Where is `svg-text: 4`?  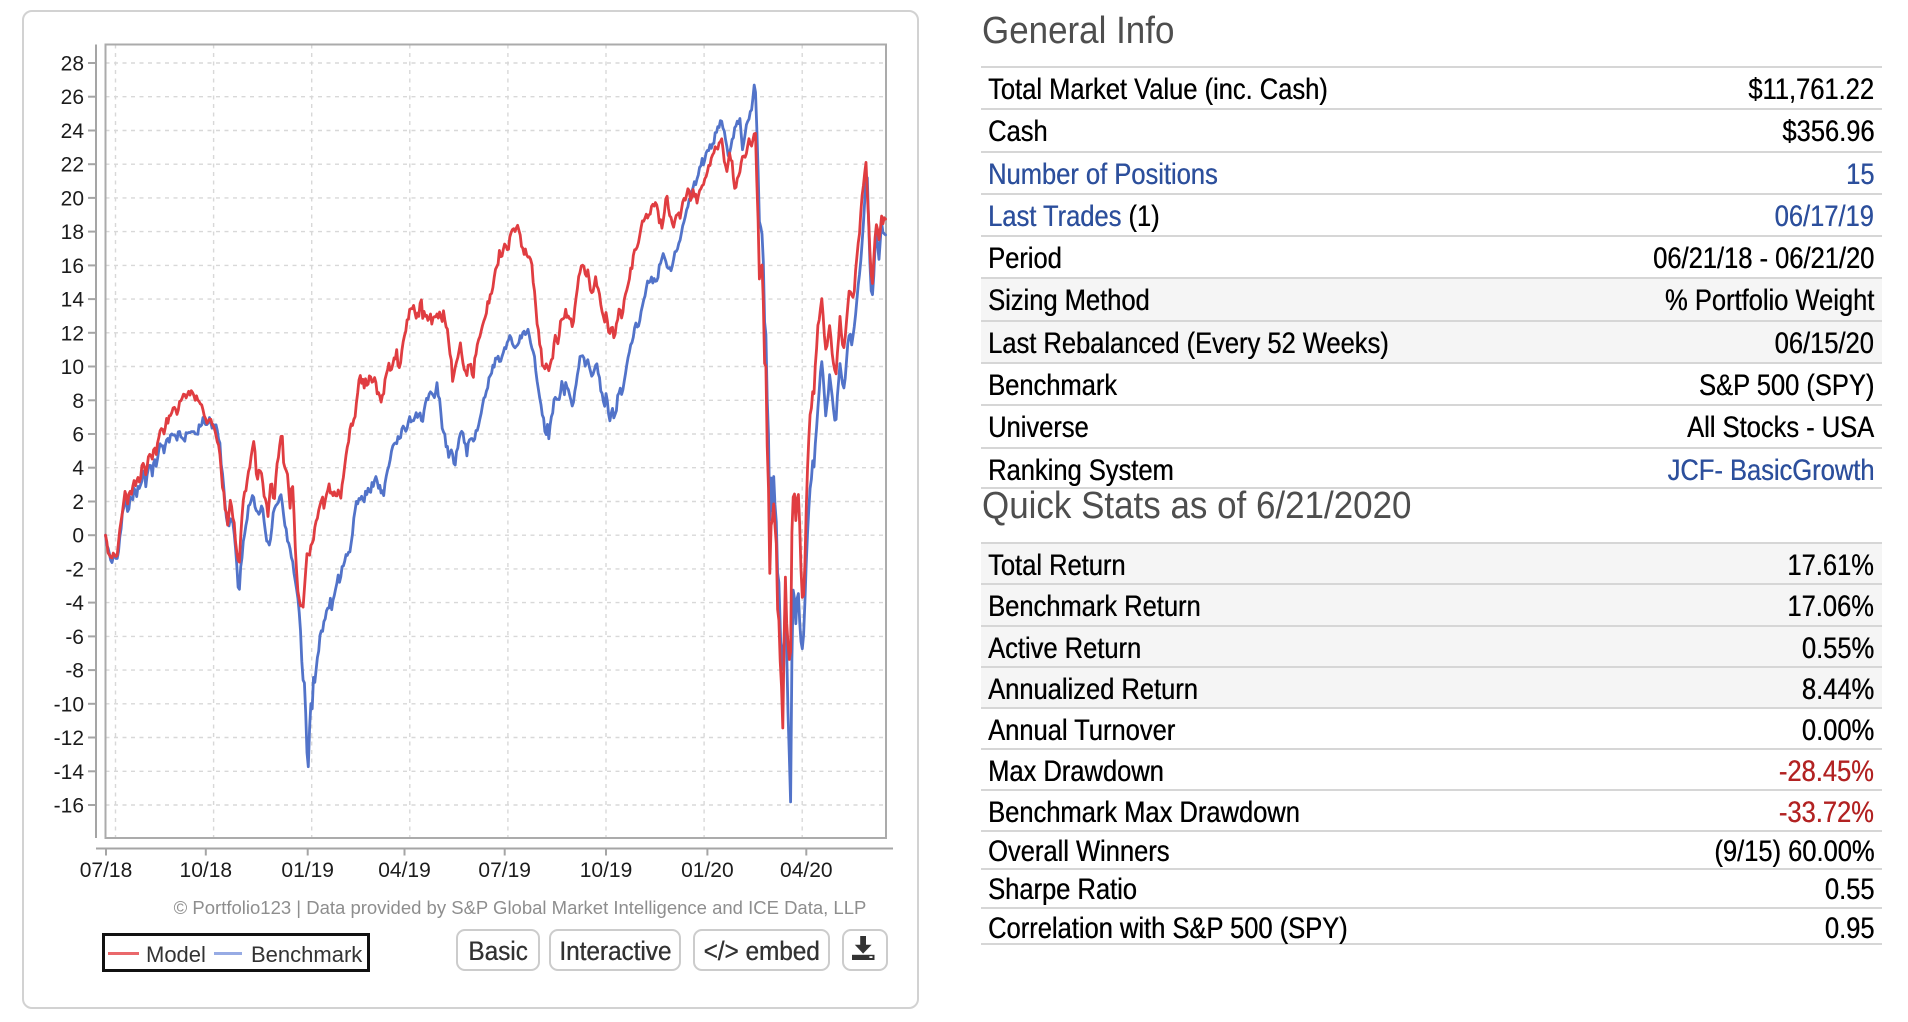
svg-text: 4 is located at coordinates (78, 468).